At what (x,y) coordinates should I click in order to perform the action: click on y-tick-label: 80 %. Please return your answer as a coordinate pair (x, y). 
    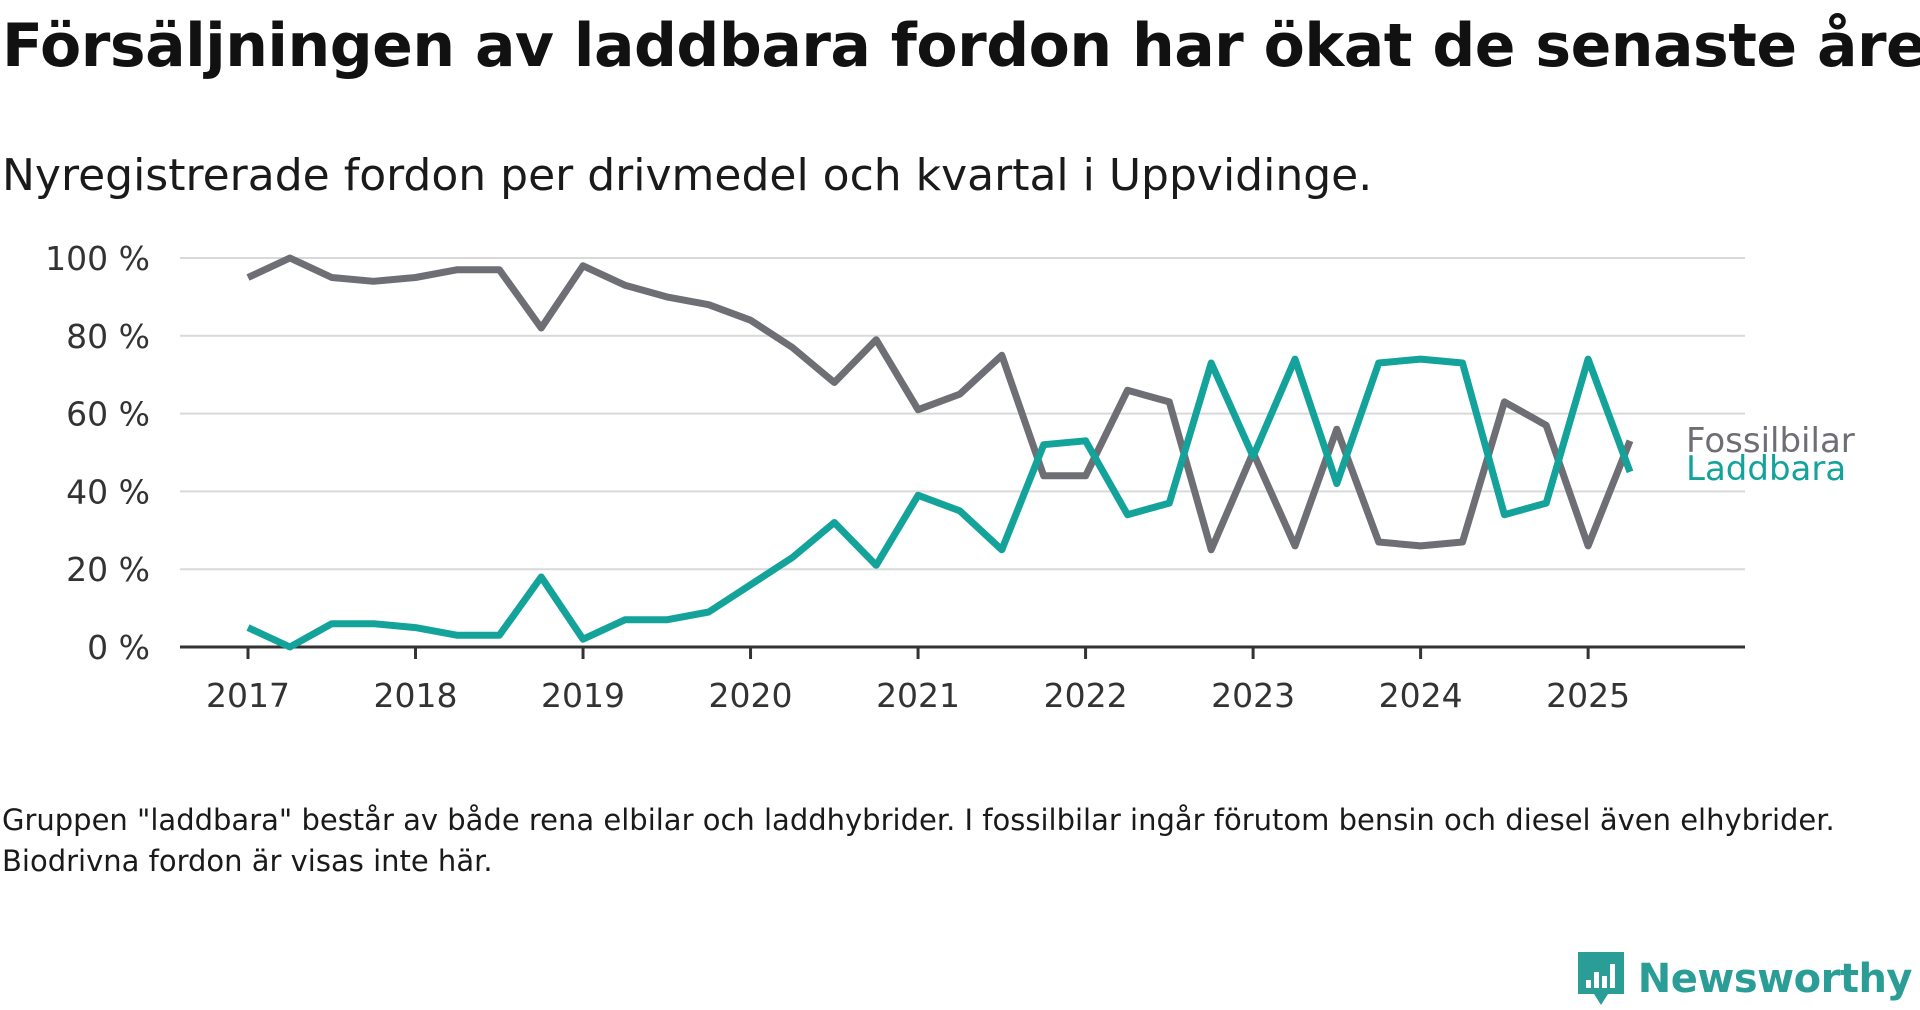
    Looking at the image, I should click on (108, 336).